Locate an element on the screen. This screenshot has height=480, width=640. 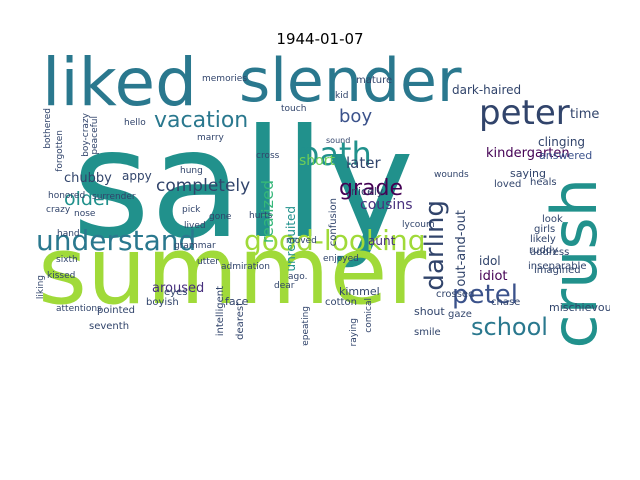
cloud-word: summer is located at coordinates (232, 271).